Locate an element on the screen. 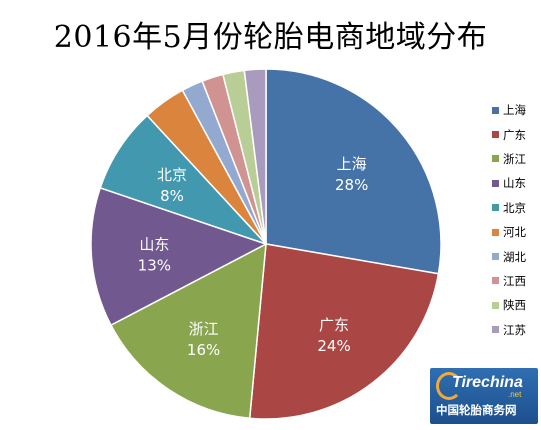 The width and height of the screenshot is (541, 430). legend-item-6: 河北 is located at coordinates (509, 232).